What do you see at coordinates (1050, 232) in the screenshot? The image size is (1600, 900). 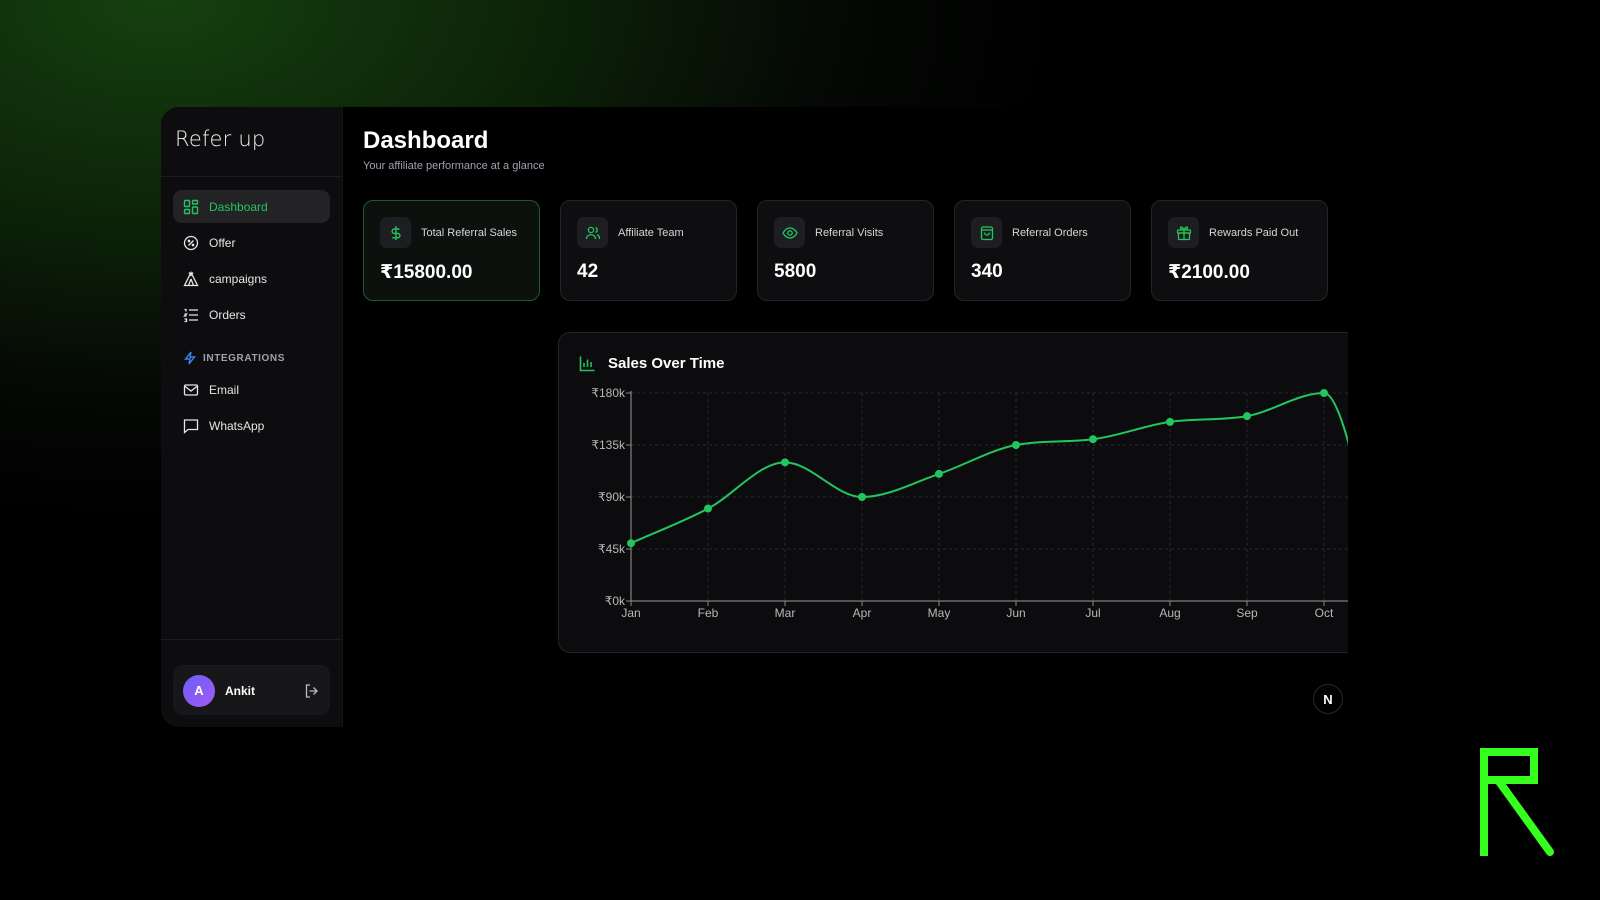 I see `stat-label: Referral Orders` at bounding box center [1050, 232].